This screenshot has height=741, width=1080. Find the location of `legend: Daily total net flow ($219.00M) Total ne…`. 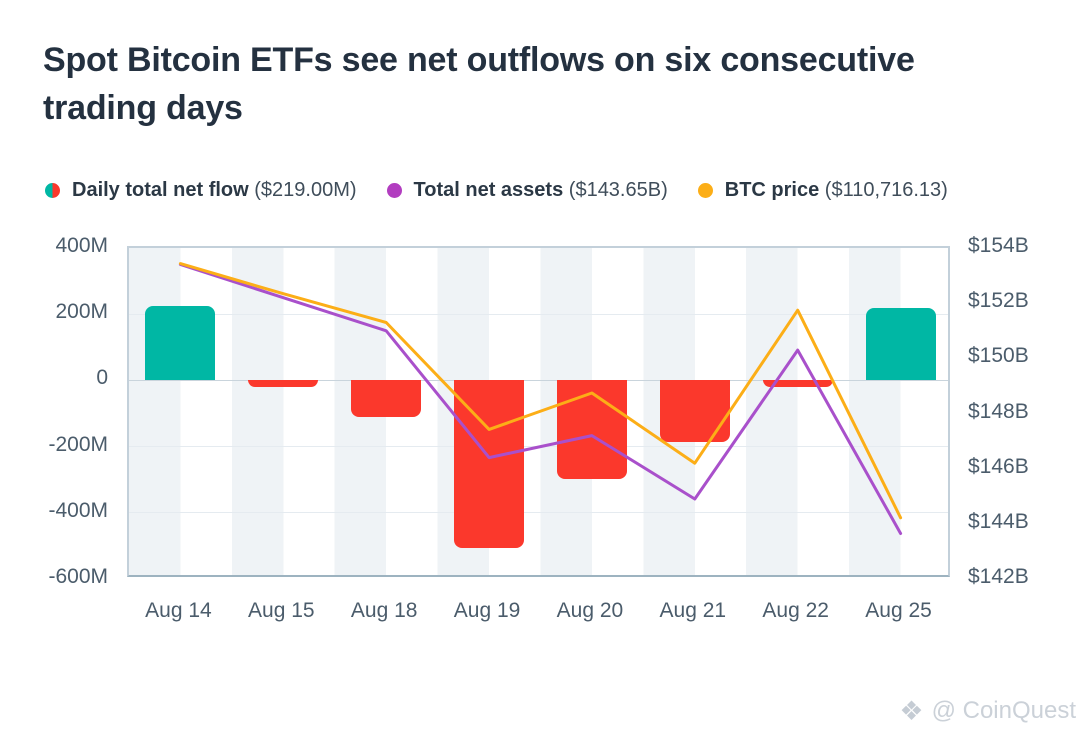

legend: Daily total net flow ($219.00M) Total ne… is located at coordinates (496, 190).